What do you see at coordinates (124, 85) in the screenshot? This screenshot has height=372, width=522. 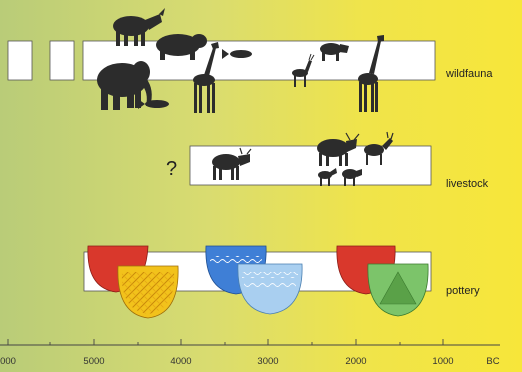 I see `elephant-icon` at bounding box center [124, 85].